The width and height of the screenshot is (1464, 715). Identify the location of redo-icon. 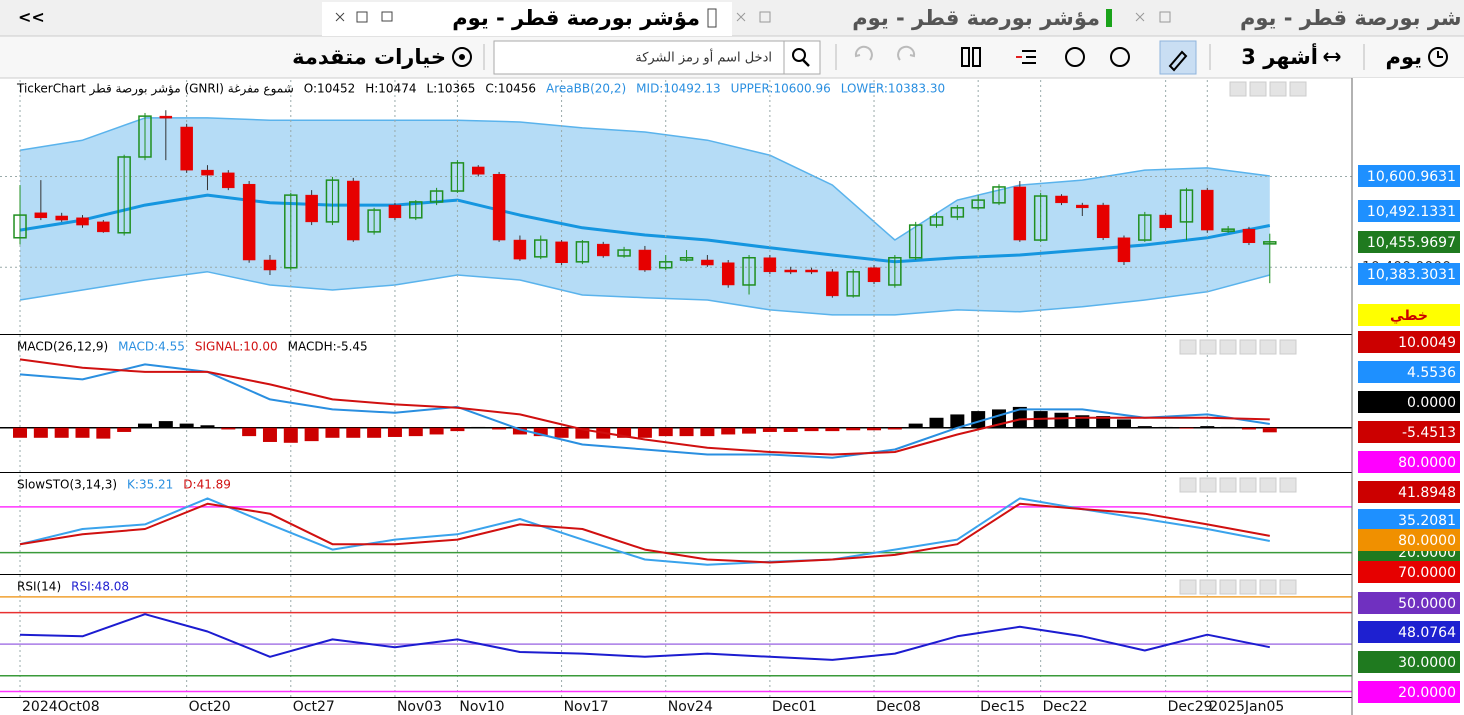
(906, 53).